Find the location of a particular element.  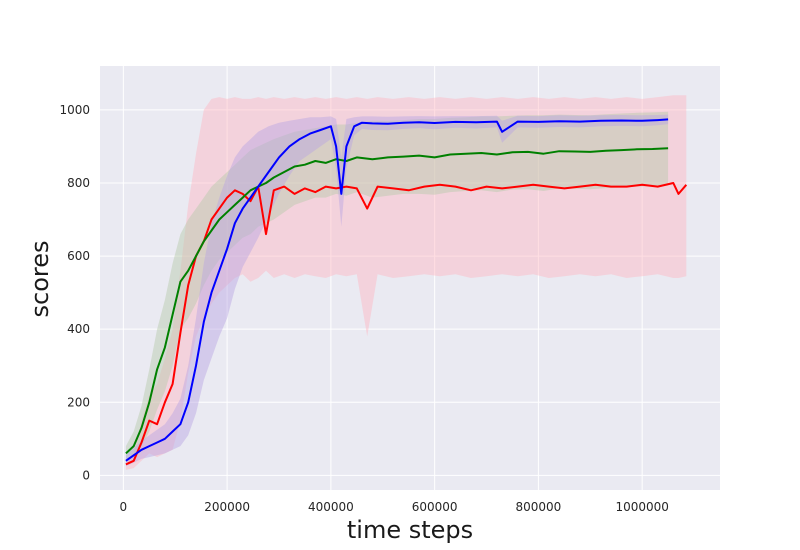

x-tick-label: 600000 is located at coordinates (435, 507).